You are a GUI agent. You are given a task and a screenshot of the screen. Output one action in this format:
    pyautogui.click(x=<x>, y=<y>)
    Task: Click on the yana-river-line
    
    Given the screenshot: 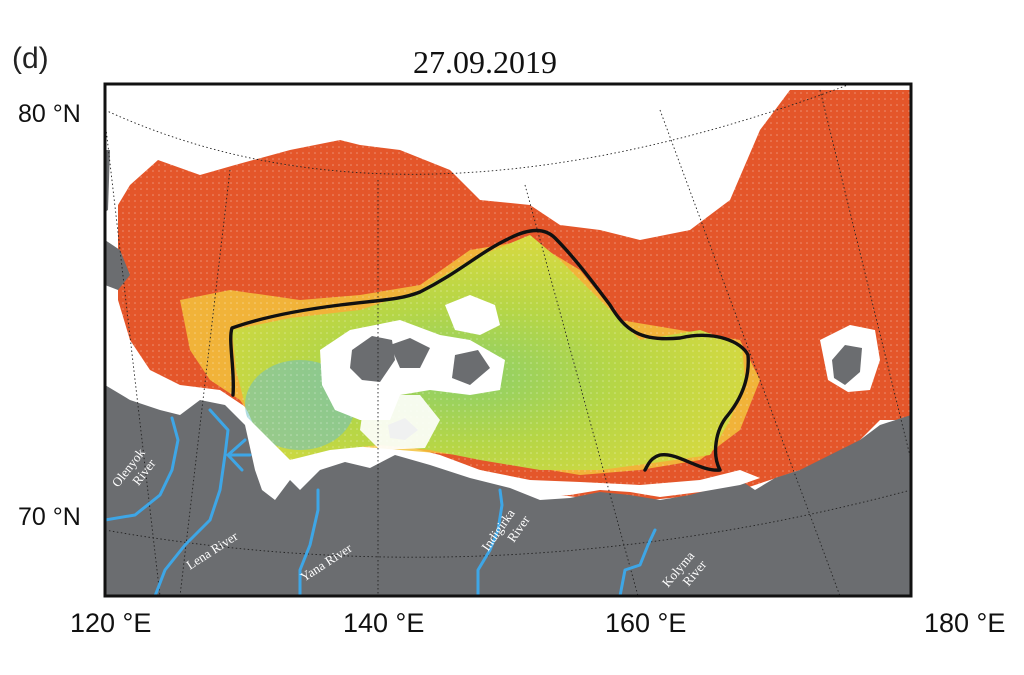 What is the action you would take?
    pyautogui.click(x=309, y=542)
    